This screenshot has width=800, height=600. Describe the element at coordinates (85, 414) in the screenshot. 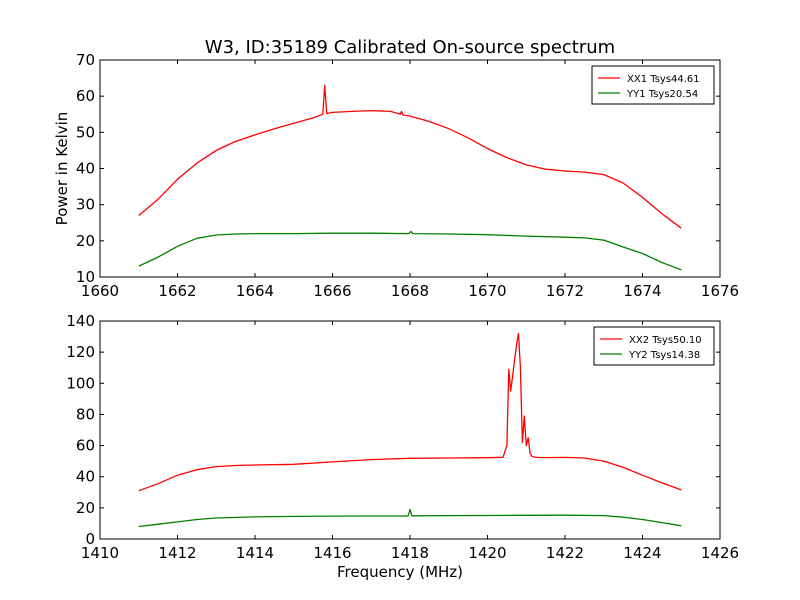

I see `y-tick-label: 80` at that location.